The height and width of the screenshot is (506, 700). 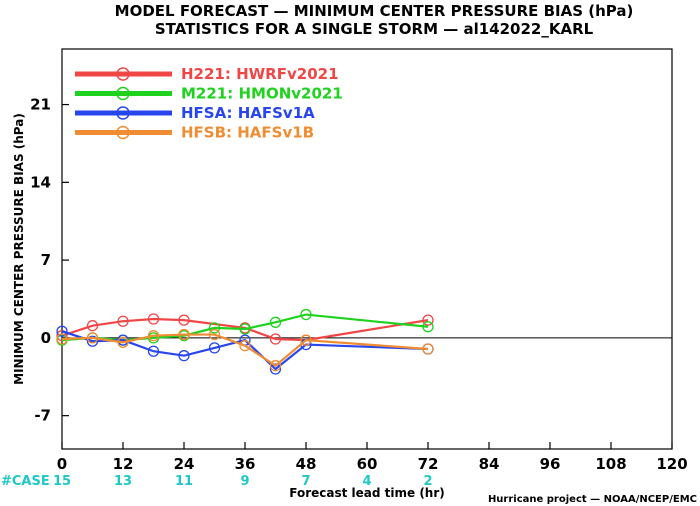 I want to click on case-count: 2, so click(x=427, y=481).